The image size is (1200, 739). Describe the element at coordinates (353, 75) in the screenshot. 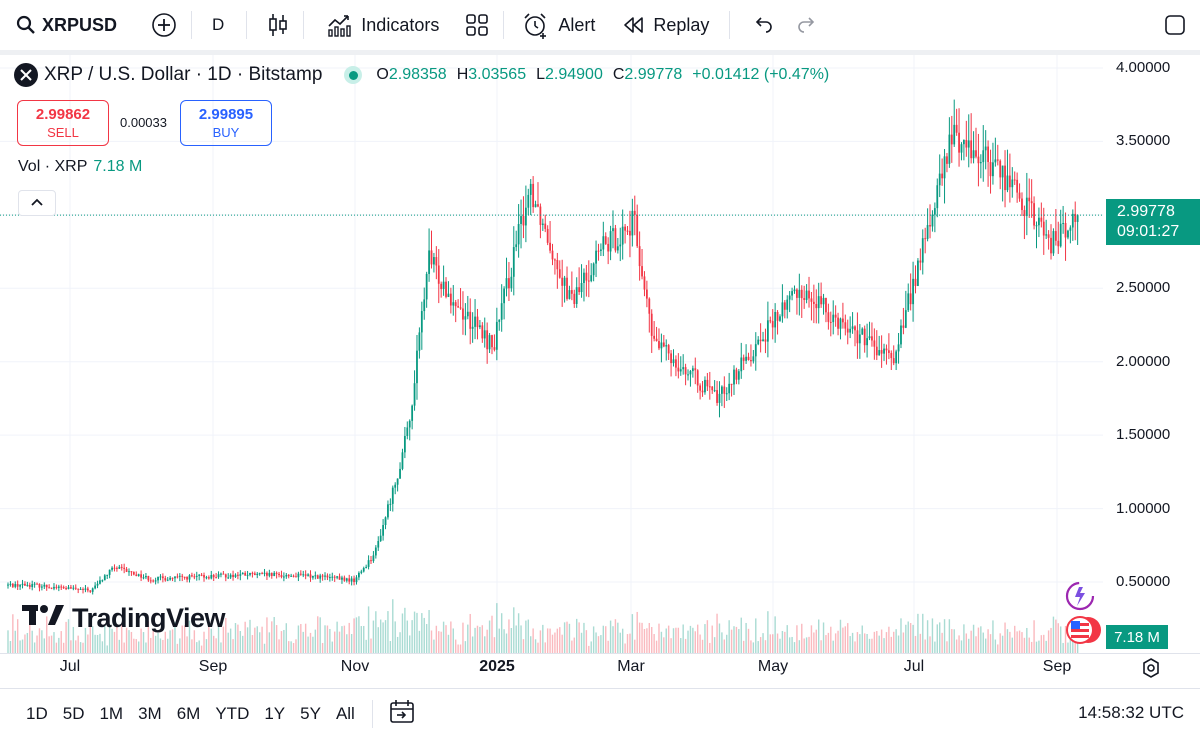

I see `market-open-status-icon` at that location.